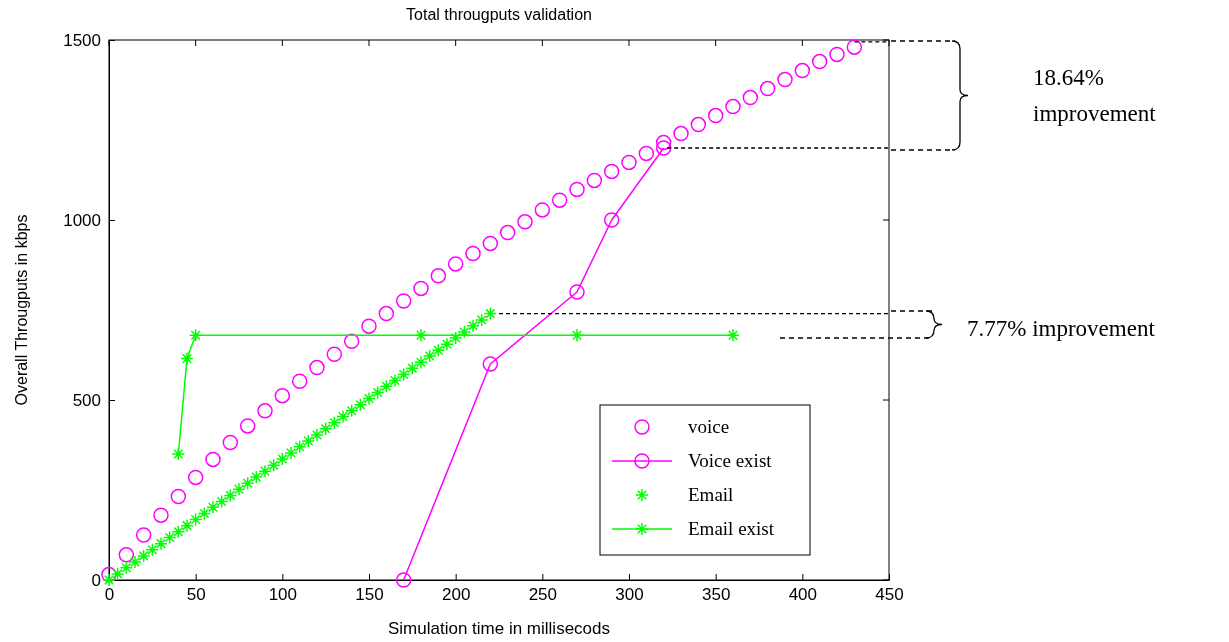 The width and height of the screenshot is (1229, 642). What do you see at coordinates (499, 628) in the screenshot?
I see `x-axis-title: Simulation time in millisecods` at bounding box center [499, 628].